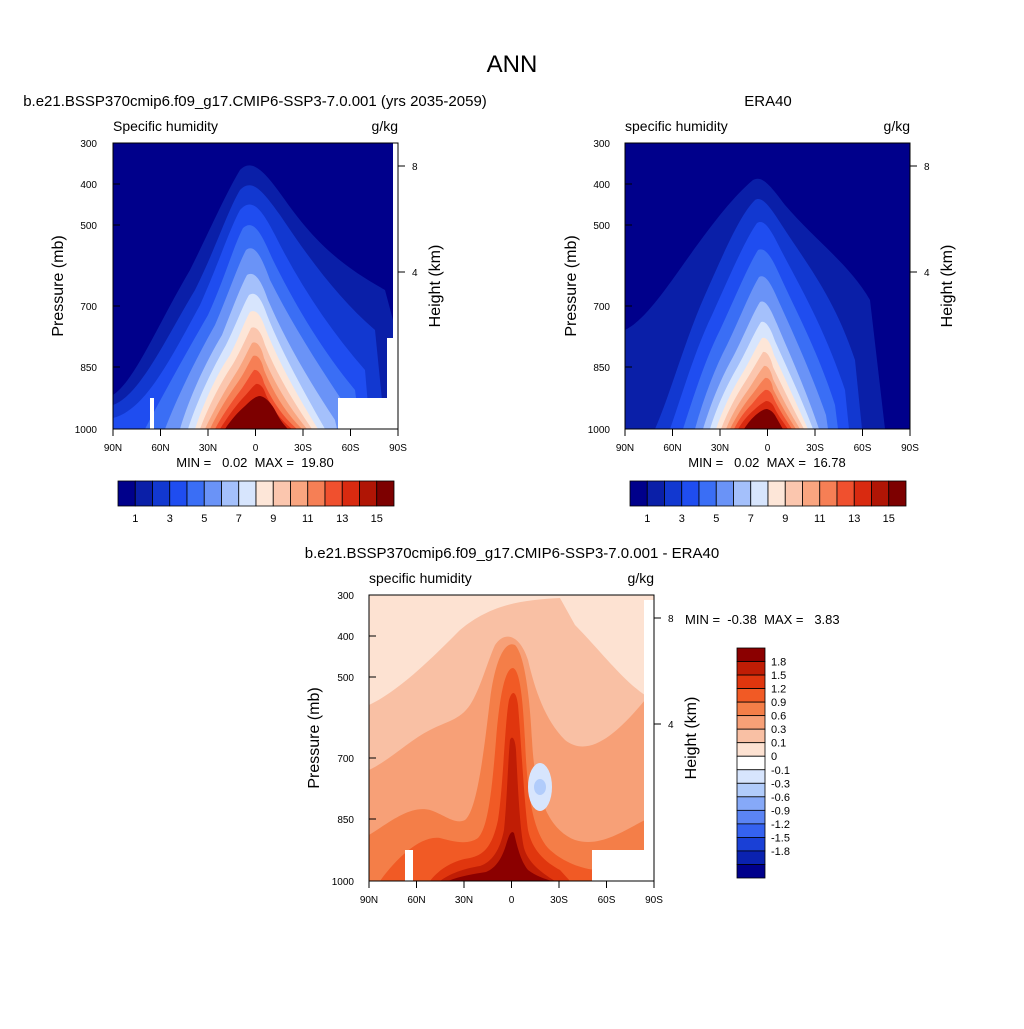  What do you see at coordinates (435, 286) in the screenshot?
I see `panel-model-y2label: Height (km)` at bounding box center [435, 286].